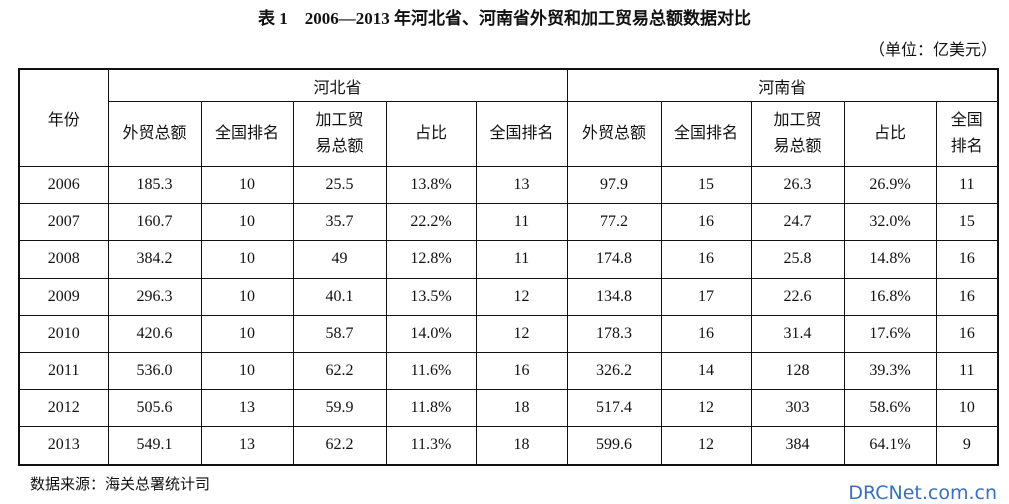  What do you see at coordinates (890, 371) in the screenshot?
I see `data-cell: 39.3%` at bounding box center [890, 371].